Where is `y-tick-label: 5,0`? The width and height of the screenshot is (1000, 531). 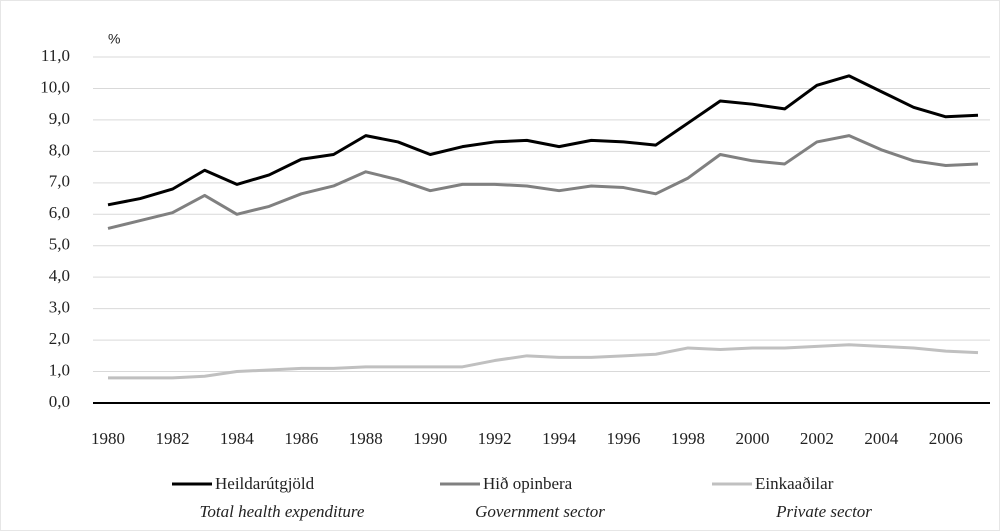
y-tick-label: 5,0 is located at coordinates (59, 244).